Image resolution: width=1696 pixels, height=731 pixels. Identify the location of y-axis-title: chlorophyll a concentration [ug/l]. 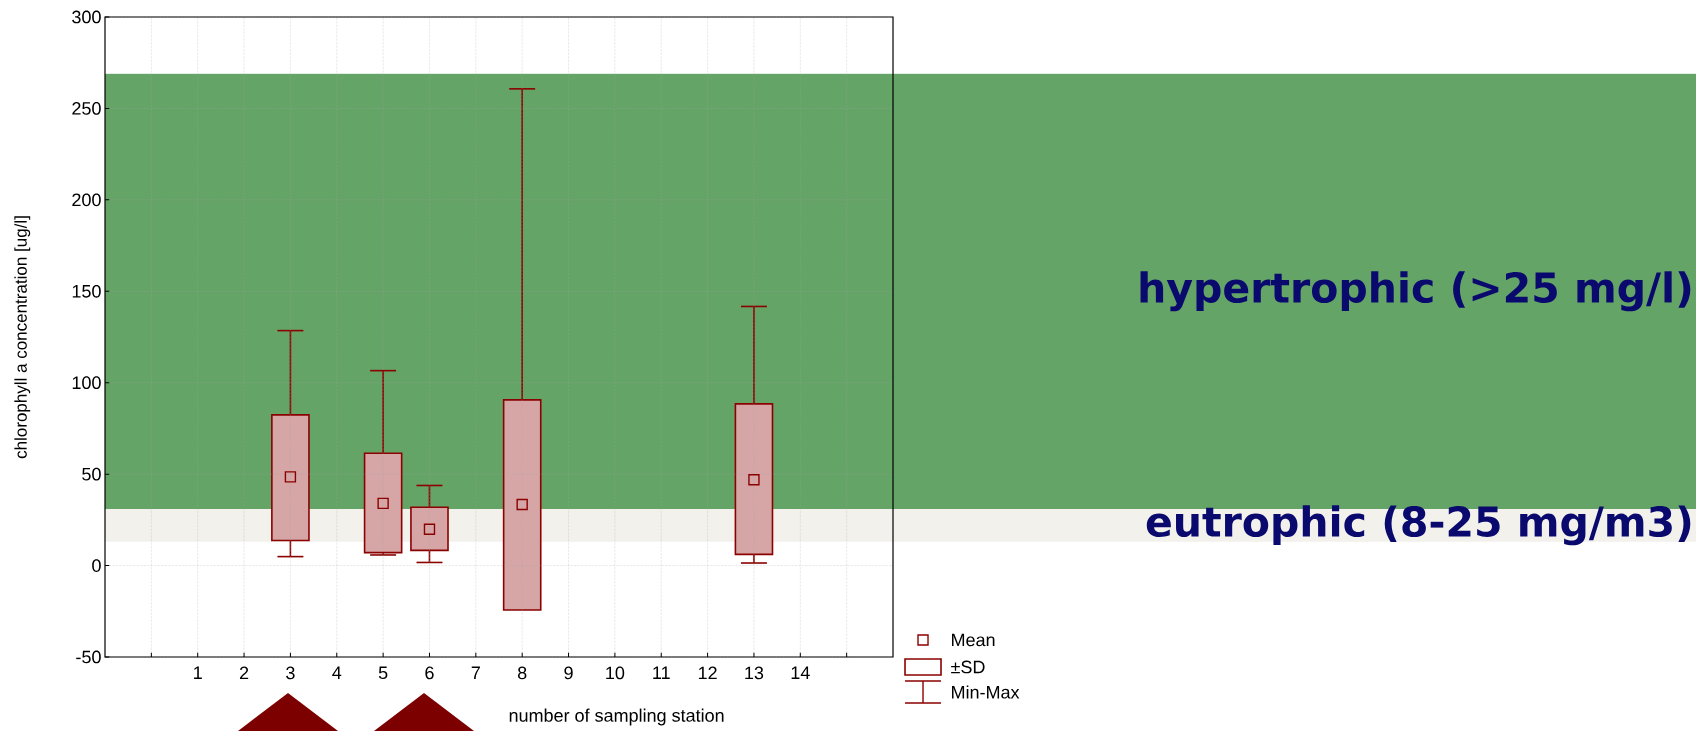
(22, 337).